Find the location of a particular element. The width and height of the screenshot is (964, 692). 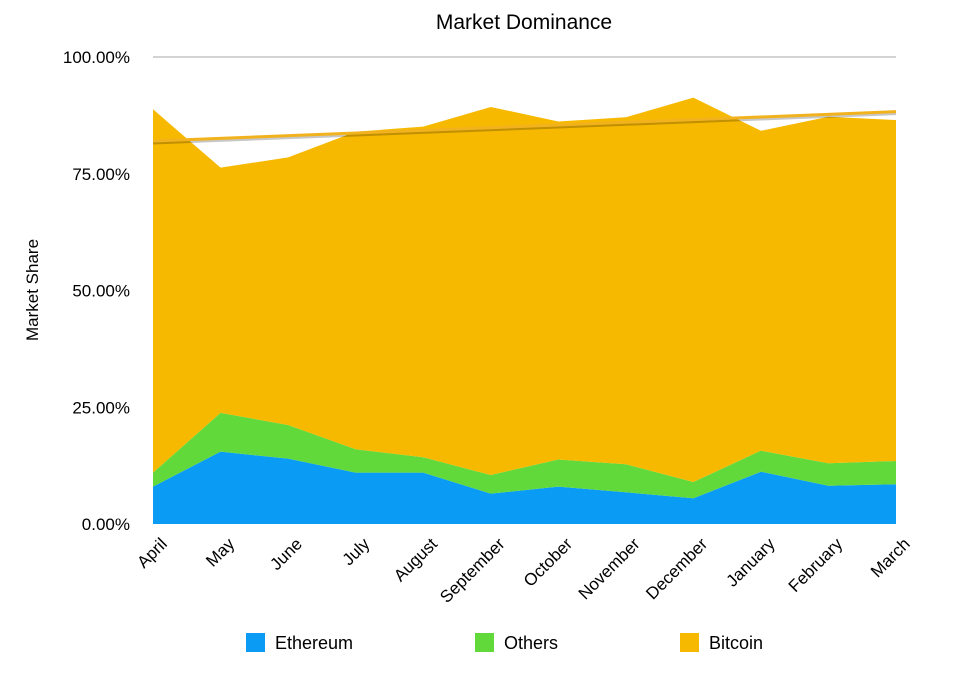

trendline-bitcoin is located at coordinates (524, 126).